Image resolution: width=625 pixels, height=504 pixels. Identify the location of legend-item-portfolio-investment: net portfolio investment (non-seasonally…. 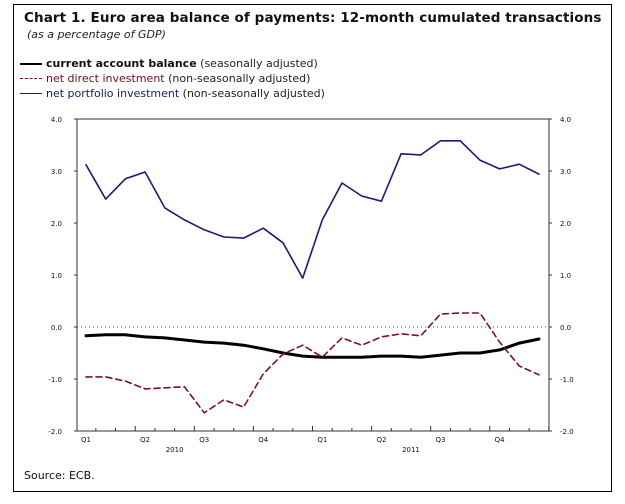
(172, 93).